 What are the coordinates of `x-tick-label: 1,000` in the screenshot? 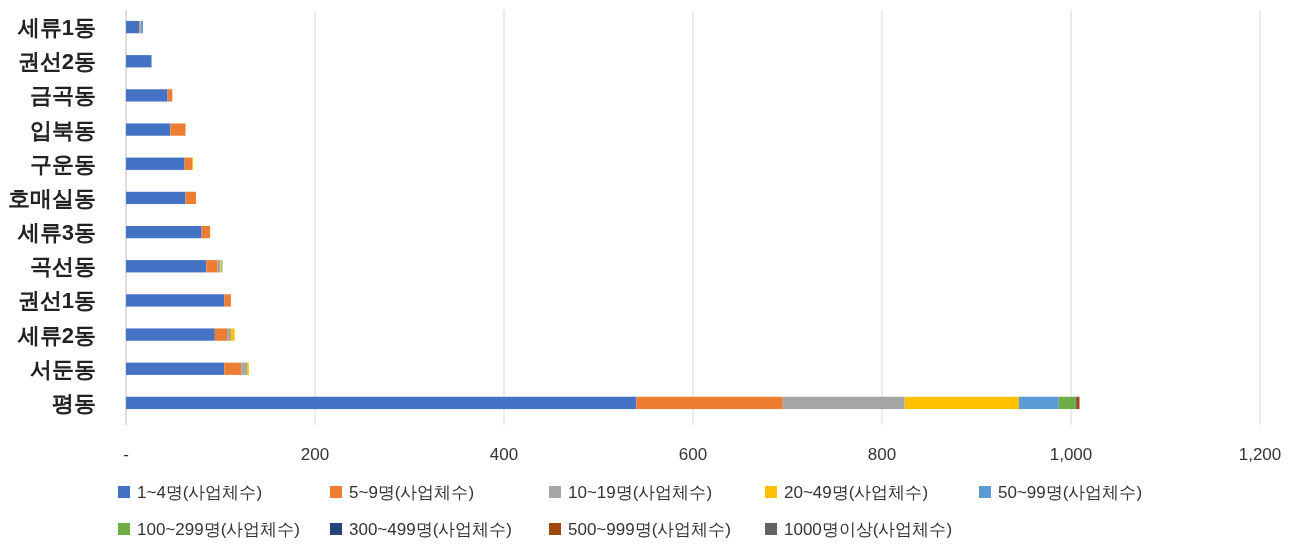 It's located at (1071, 454).